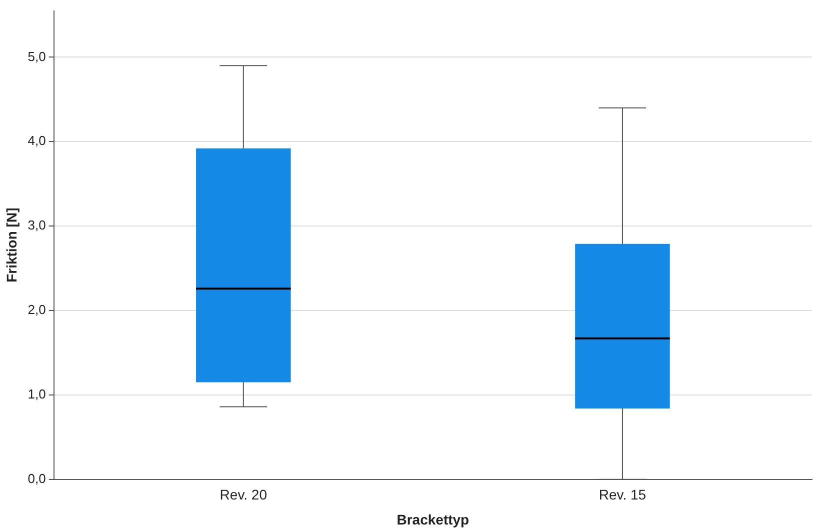 This screenshot has width=814, height=529. I want to click on y-tick-label: 5,0, so click(37, 56).